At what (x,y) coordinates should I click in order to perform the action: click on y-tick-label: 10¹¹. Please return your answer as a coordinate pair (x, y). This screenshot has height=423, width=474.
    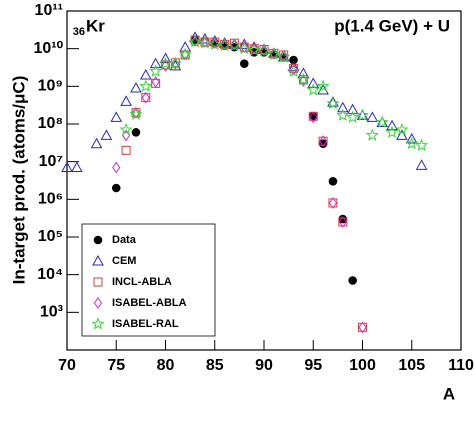
    Looking at the image, I should click on (49, 10).